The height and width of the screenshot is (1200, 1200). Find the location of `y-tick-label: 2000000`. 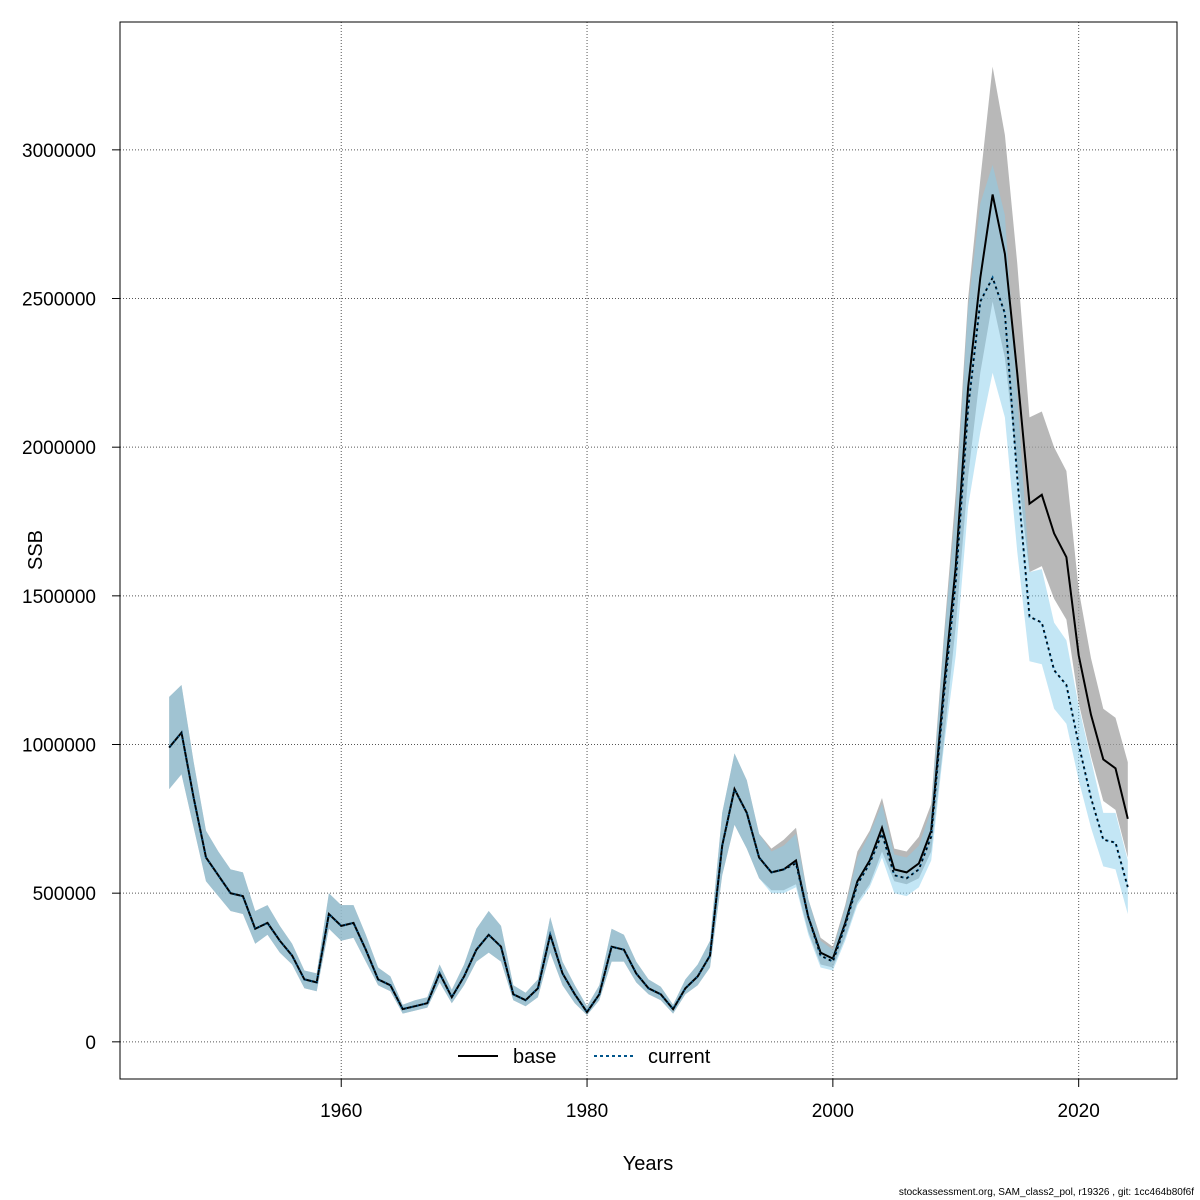

y-tick-label: 2000000 is located at coordinates (59, 448).